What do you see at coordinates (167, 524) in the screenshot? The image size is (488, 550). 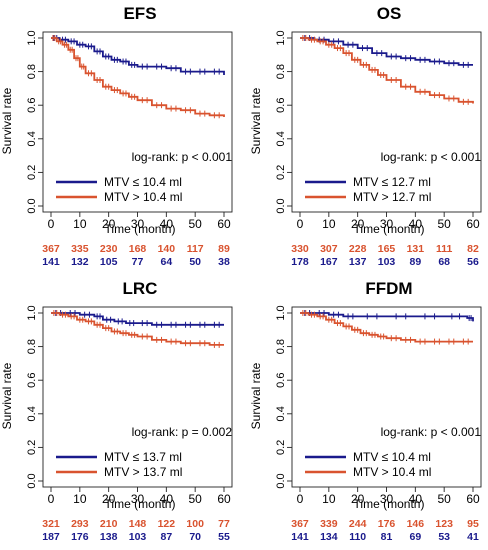 I see `at-risk-high-mtv: 122` at bounding box center [167, 524].